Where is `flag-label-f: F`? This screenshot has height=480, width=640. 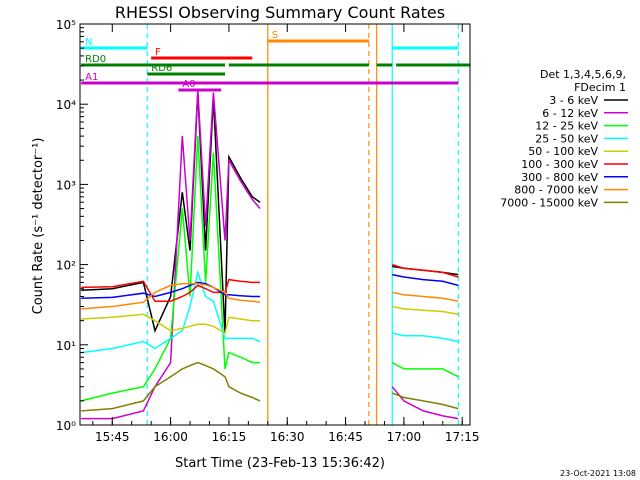 flag-label-f: F is located at coordinates (158, 52).